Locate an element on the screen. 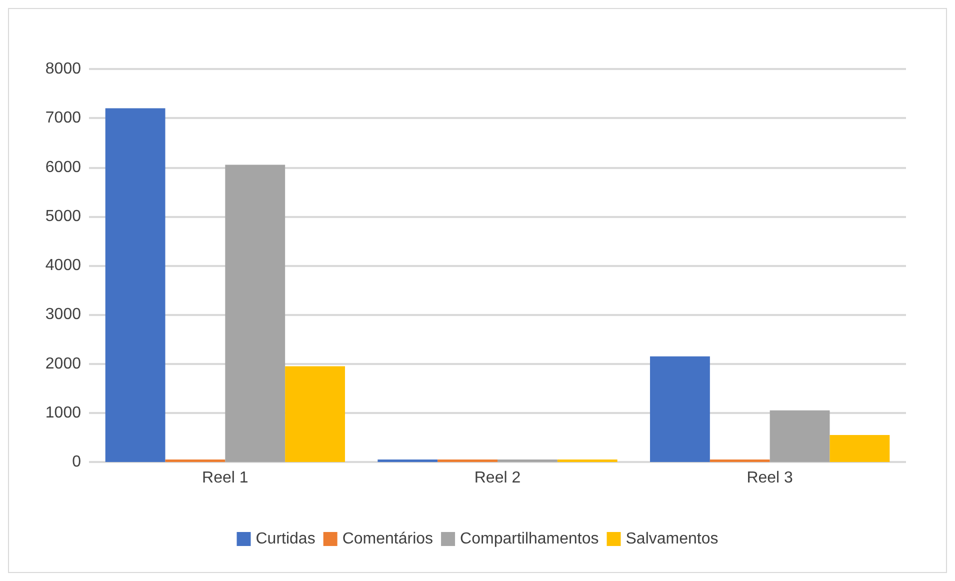 The image size is (955, 581). legend-label: Salvamentos is located at coordinates (672, 539).